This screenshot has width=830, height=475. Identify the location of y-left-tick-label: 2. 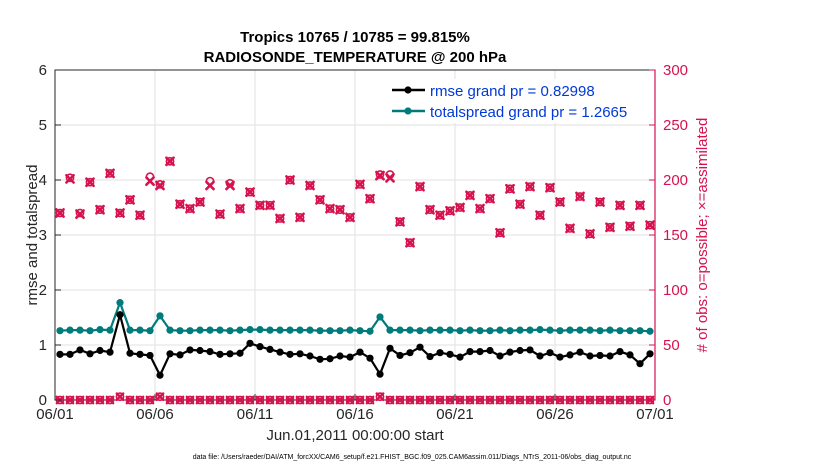
(43, 290).